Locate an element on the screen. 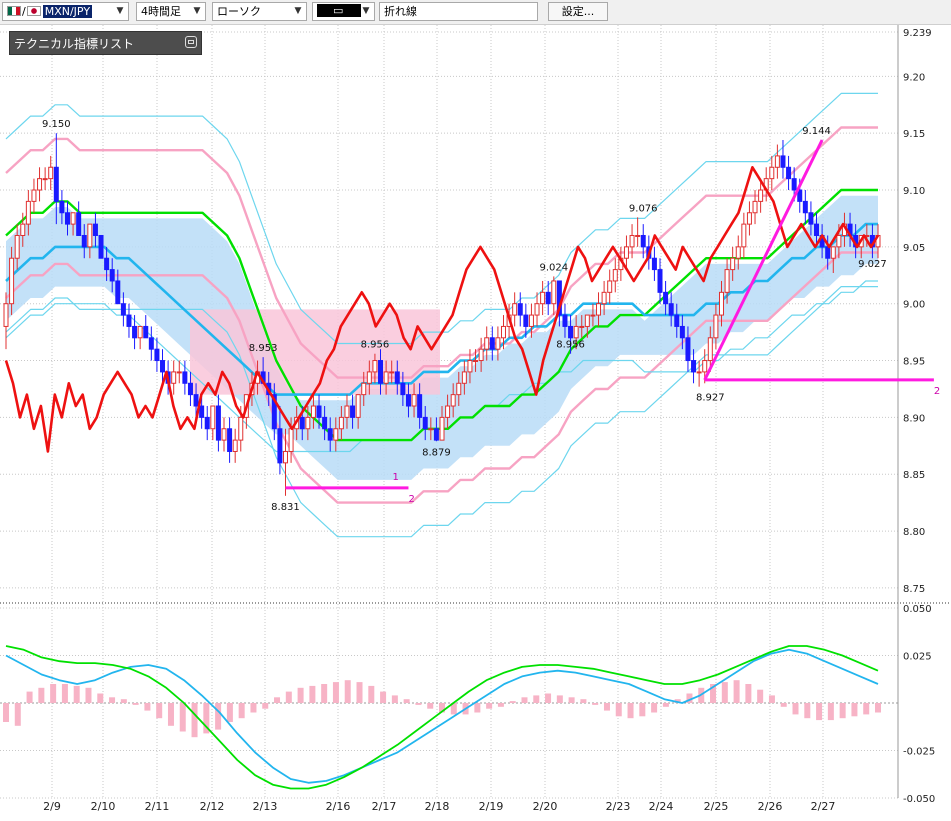 Image resolution: width=951 pixels, height=821 pixels. price-tick-label: 8.85 is located at coordinates (914, 475).